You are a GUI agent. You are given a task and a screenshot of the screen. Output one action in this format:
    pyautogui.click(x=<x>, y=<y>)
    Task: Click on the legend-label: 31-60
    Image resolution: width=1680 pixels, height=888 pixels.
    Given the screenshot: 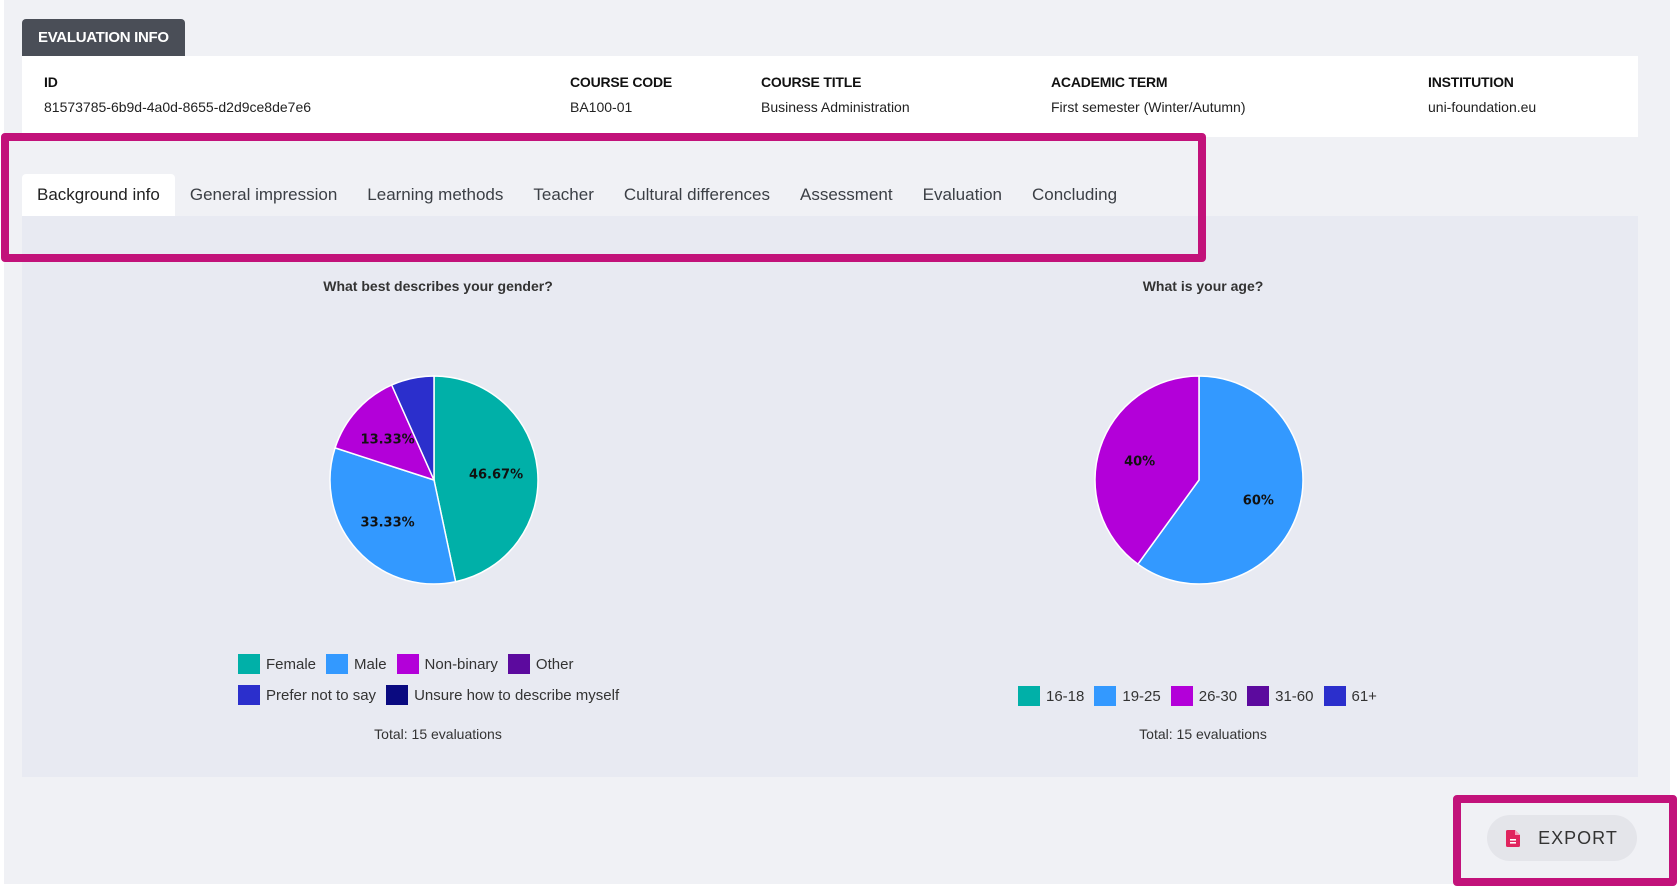 What is the action you would take?
    pyautogui.click(x=1294, y=696)
    